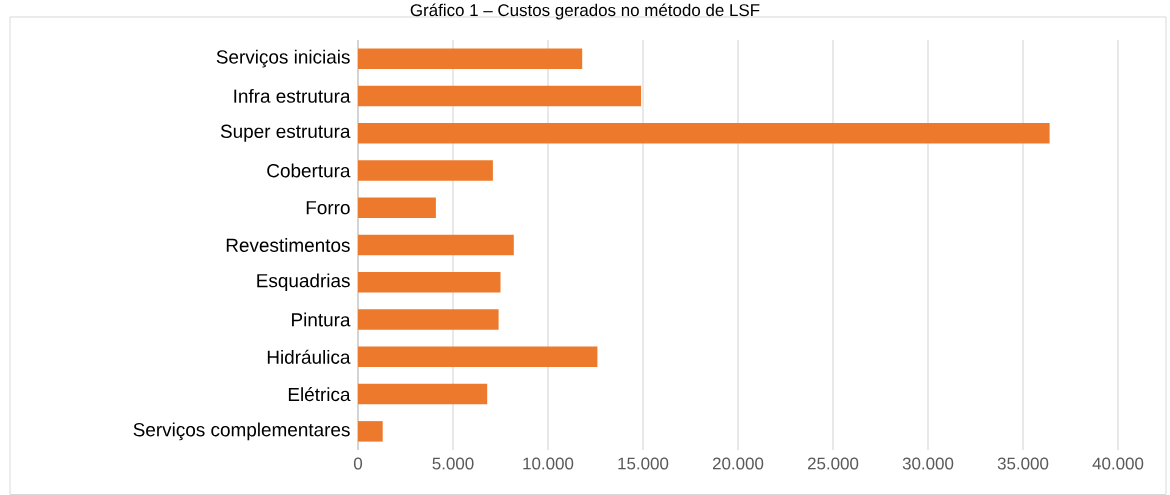 The height and width of the screenshot is (495, 1170). I want to click on x-tick-label: 25.000, so click(833, 463).